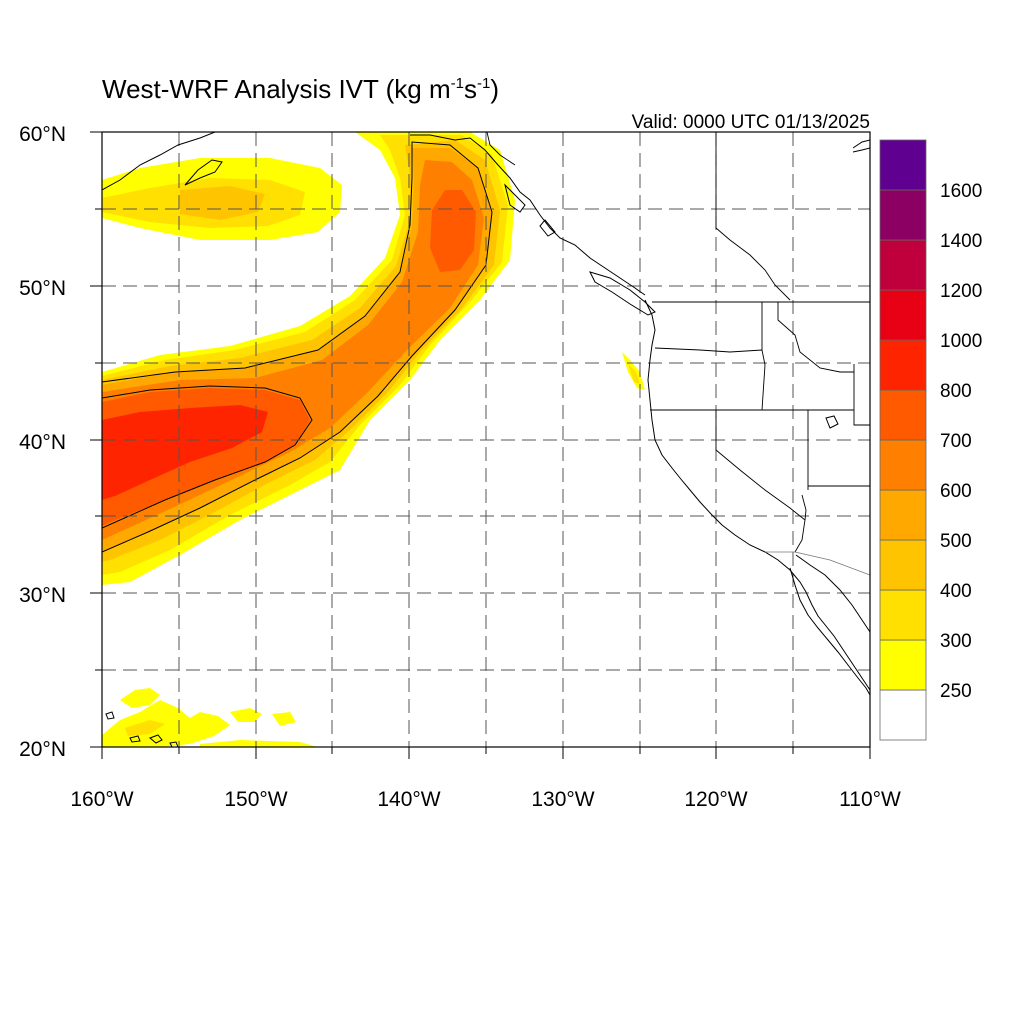  I want to click on y-tick-30: 30°N, so click(42, 595).